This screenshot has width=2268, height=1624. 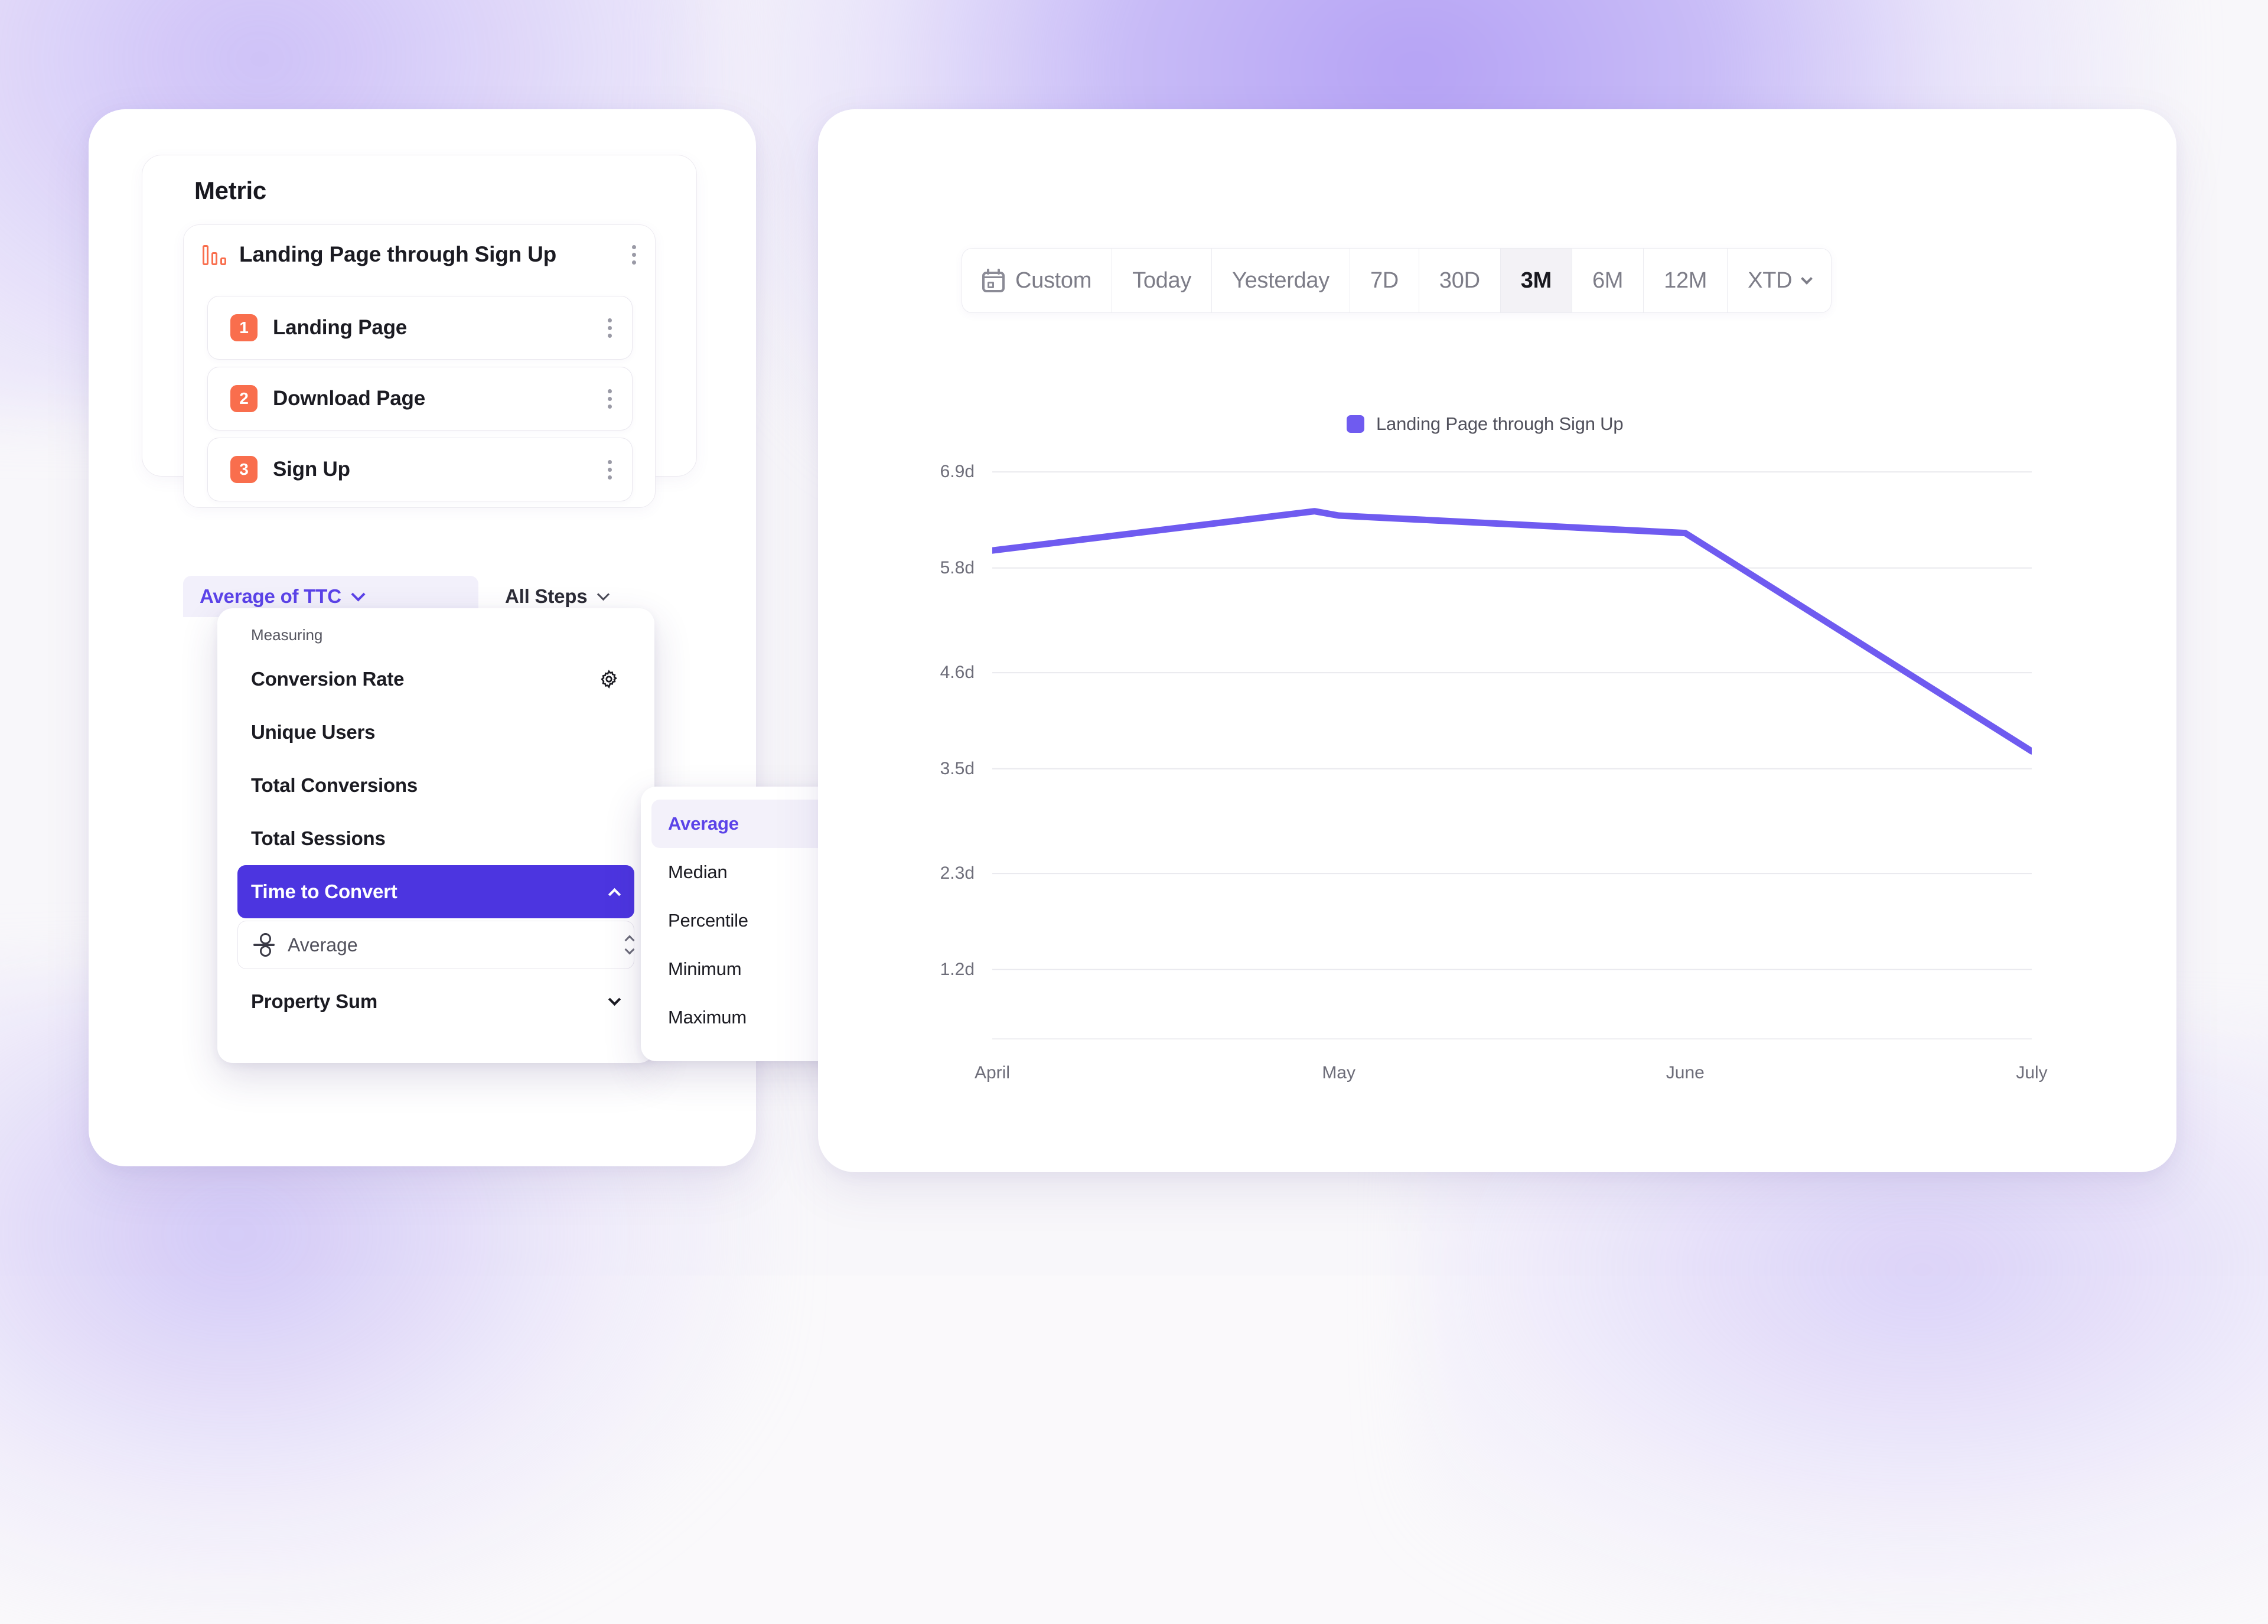 I want to click on date-range-label: XTD, so click(x=1770, y=280).